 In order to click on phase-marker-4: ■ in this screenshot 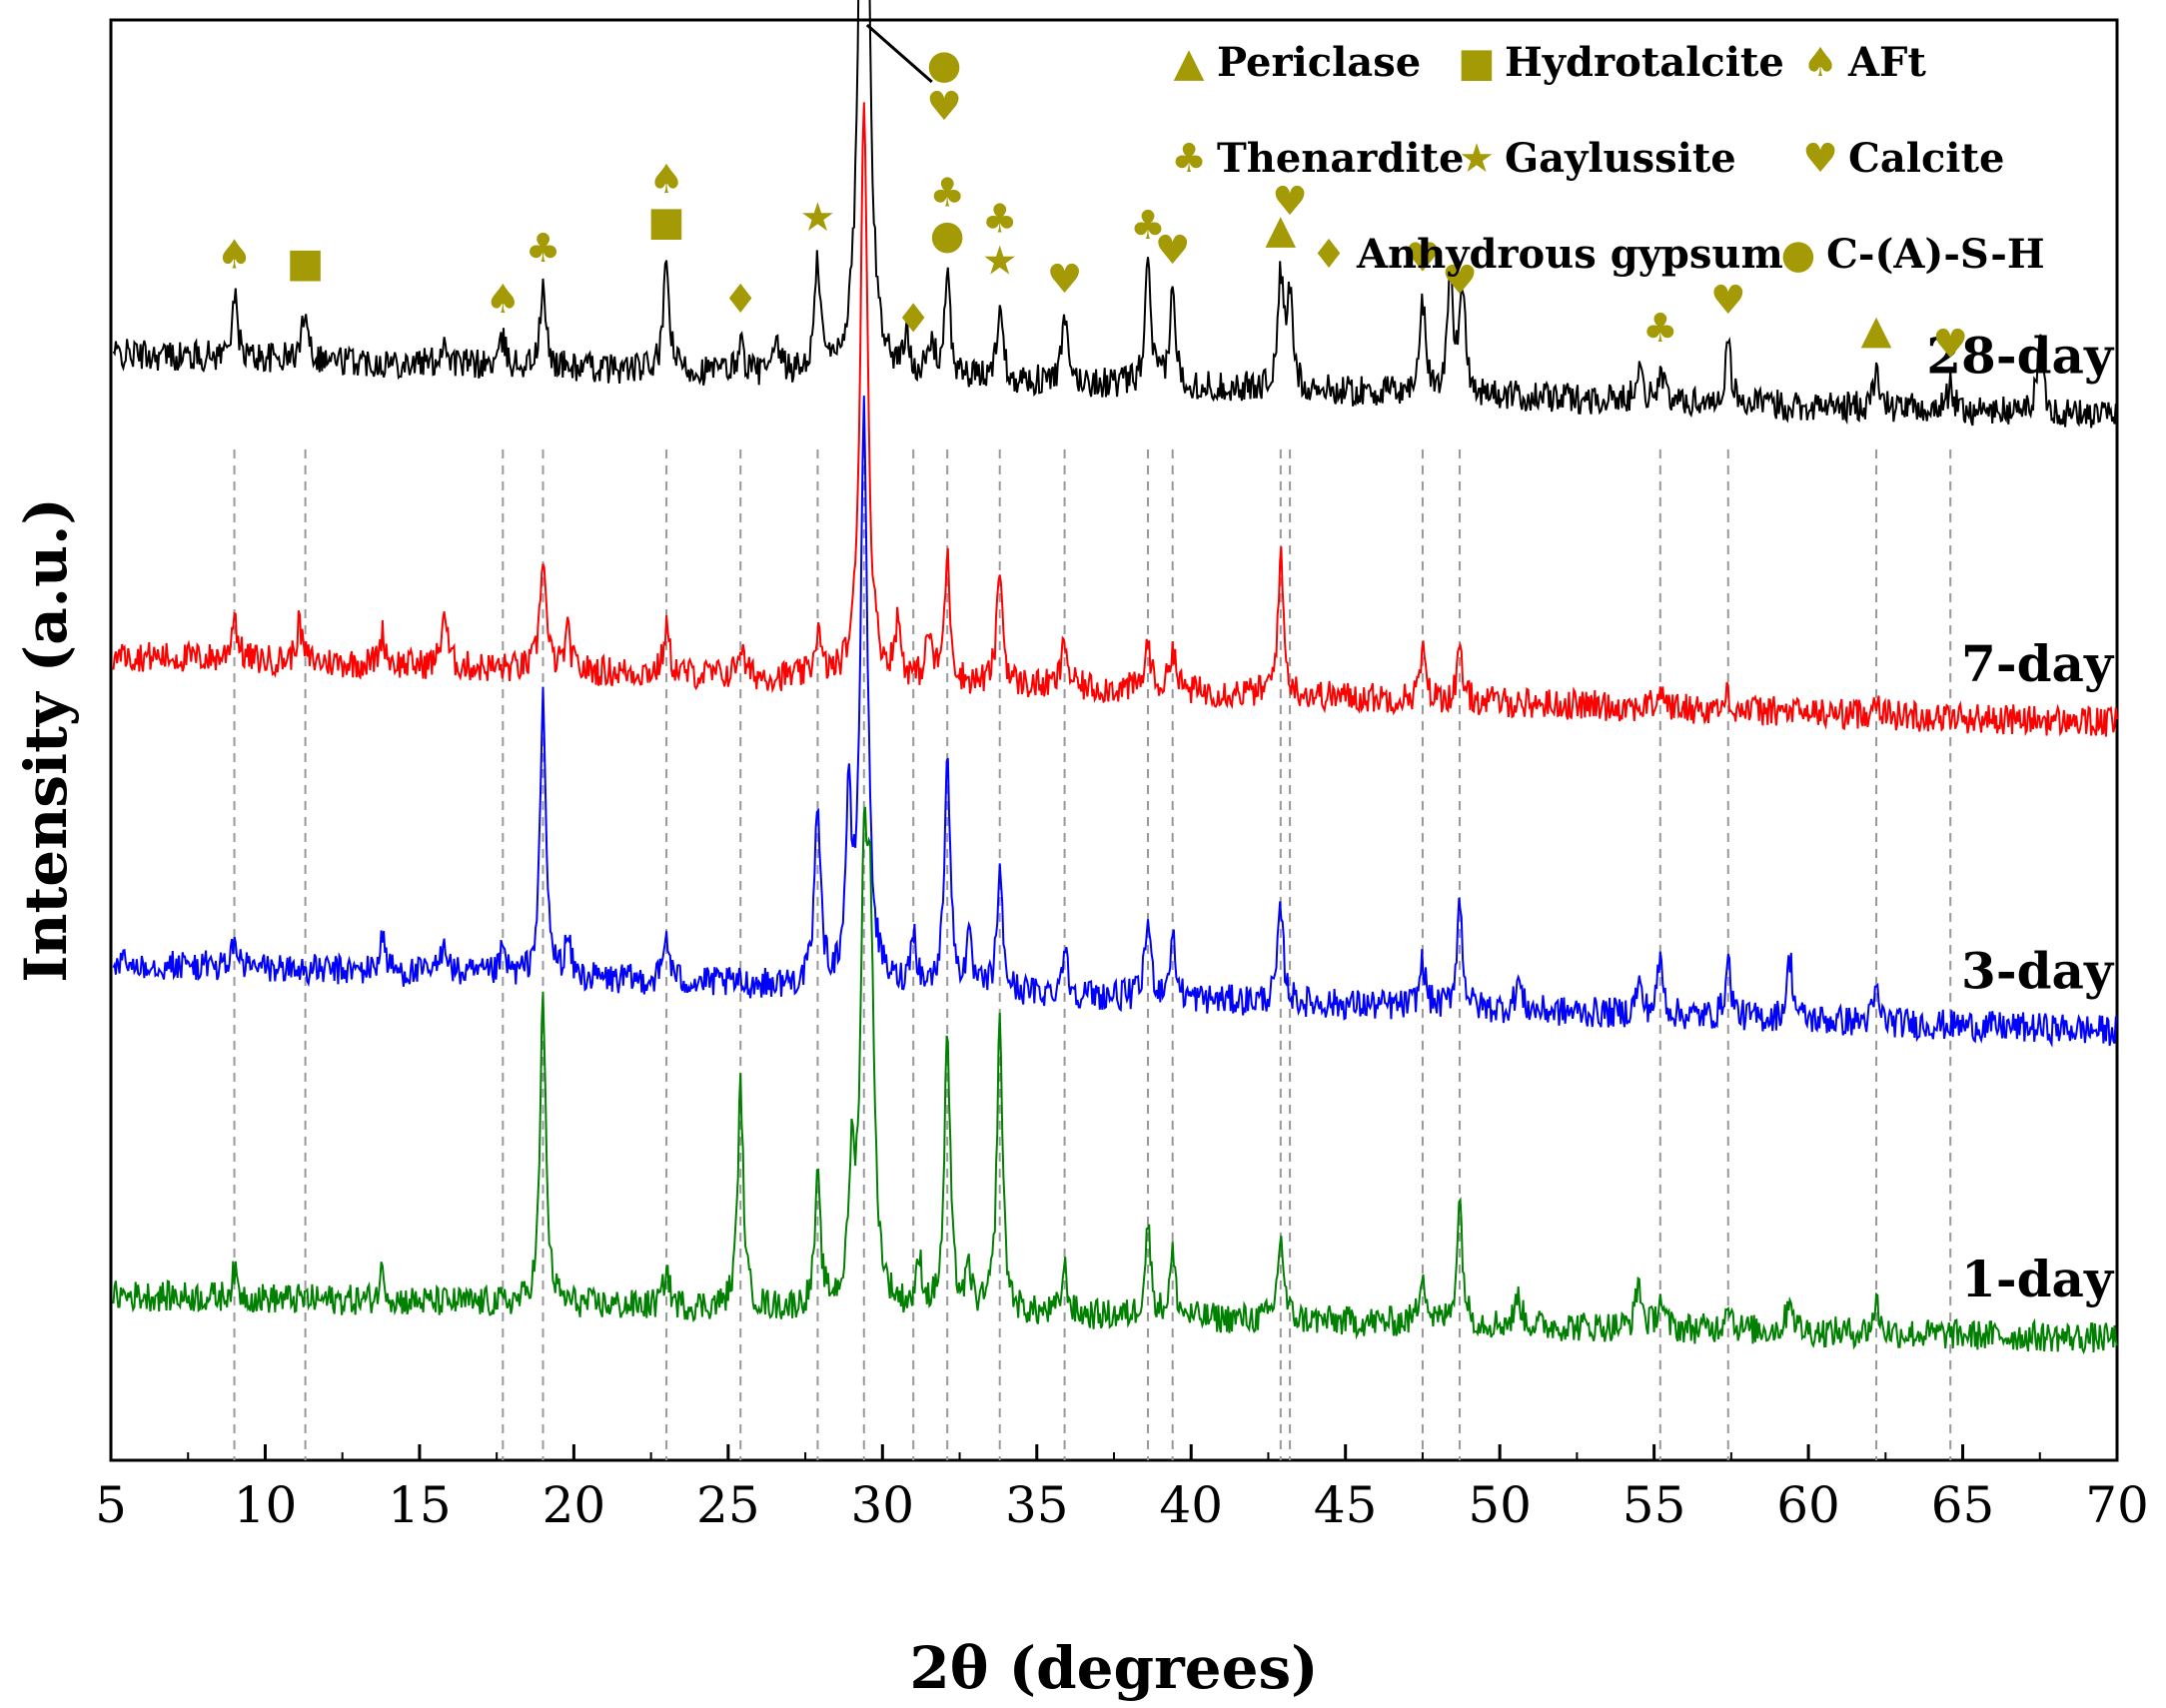, I will do `click(666, 222)`.